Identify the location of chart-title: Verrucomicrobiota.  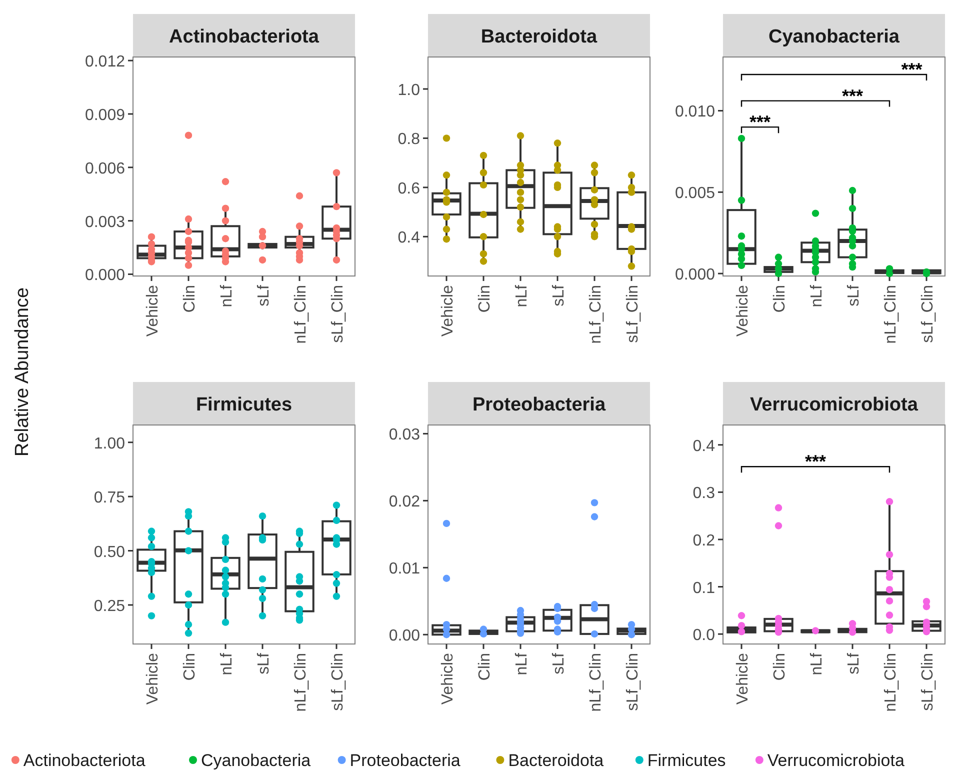
(834, 405).